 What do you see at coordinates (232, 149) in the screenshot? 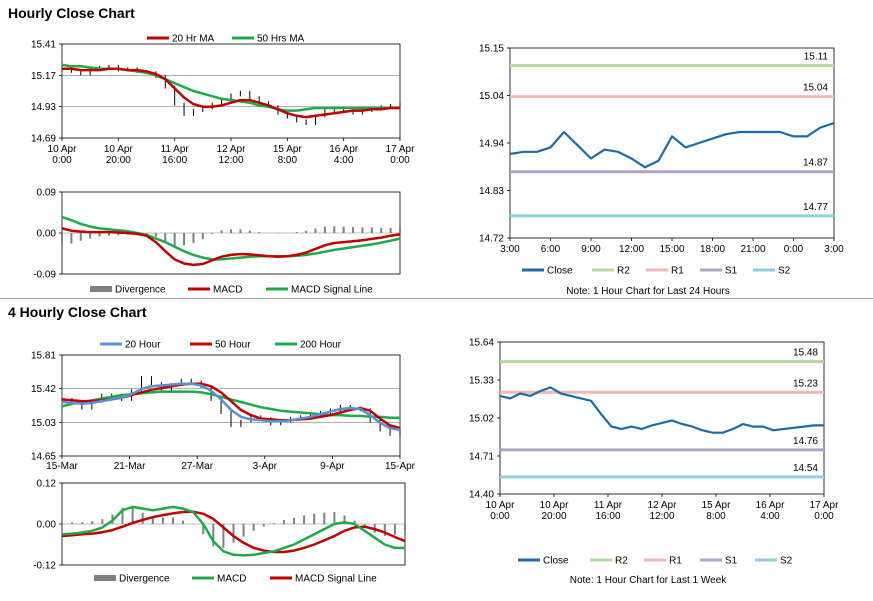
I see `hourly-price-x-tick-label: 12 Apr` at bounding box center [232, 149].